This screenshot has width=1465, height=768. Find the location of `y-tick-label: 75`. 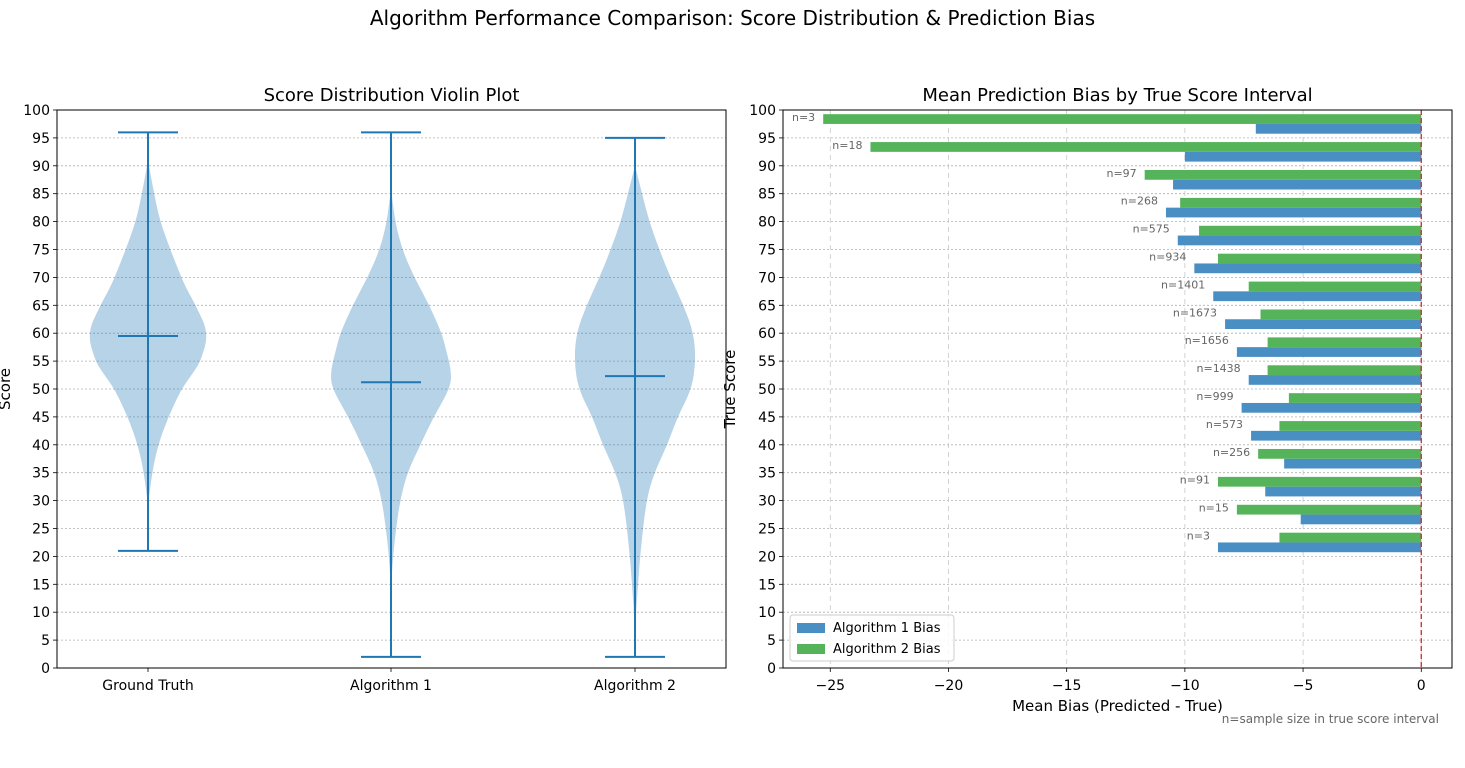

y-tick-label: 75 is located at coordinates (41, 251).